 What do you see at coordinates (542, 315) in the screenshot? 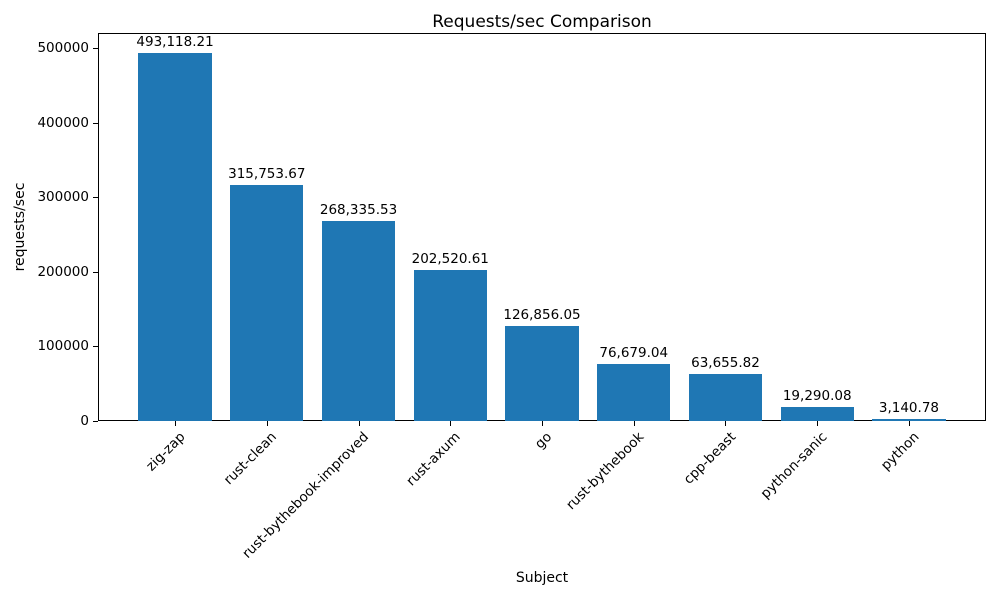
I see `bar-value-label: 126,856.05` at bounding box center [542, 315].